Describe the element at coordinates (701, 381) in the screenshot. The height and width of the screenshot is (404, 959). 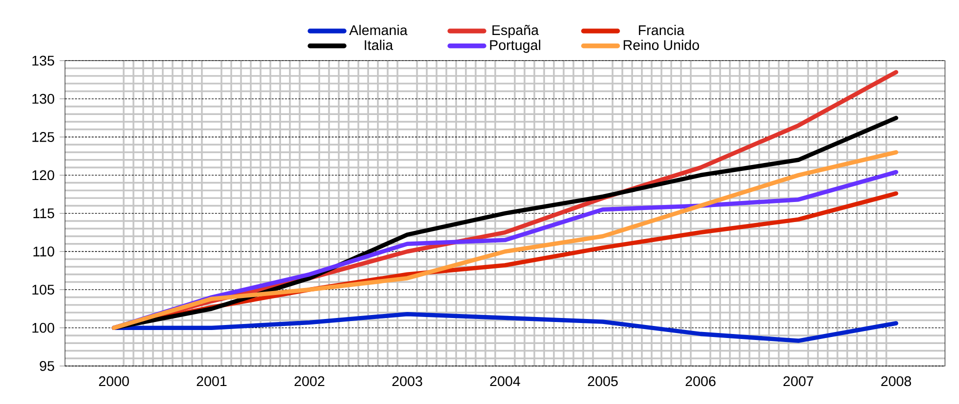
I see `x-tick-label: 2006` at that location.